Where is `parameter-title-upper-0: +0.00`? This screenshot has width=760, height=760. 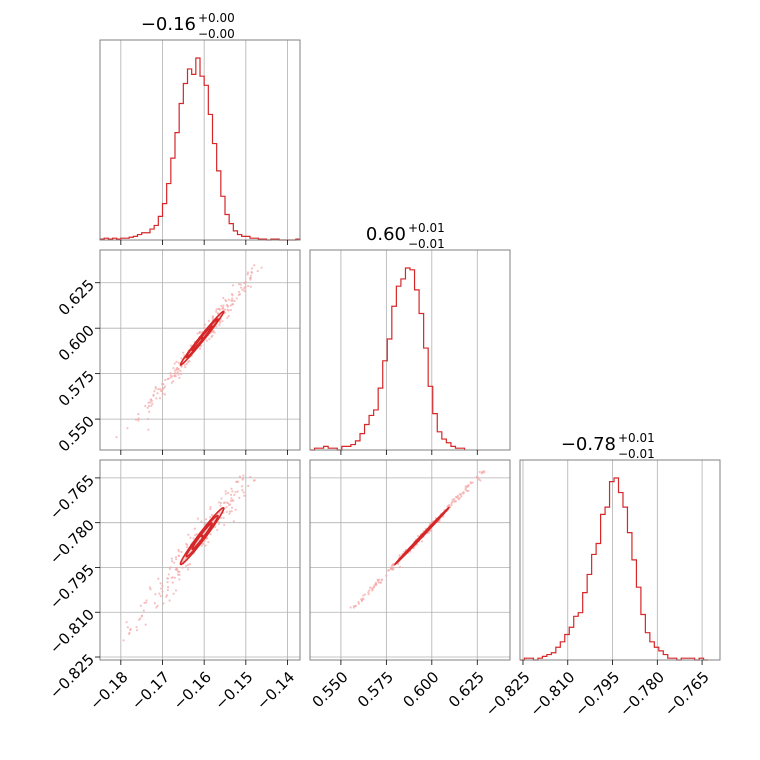
parameter-title-upper-0: +0.00 is located at coordinates (216, 18).